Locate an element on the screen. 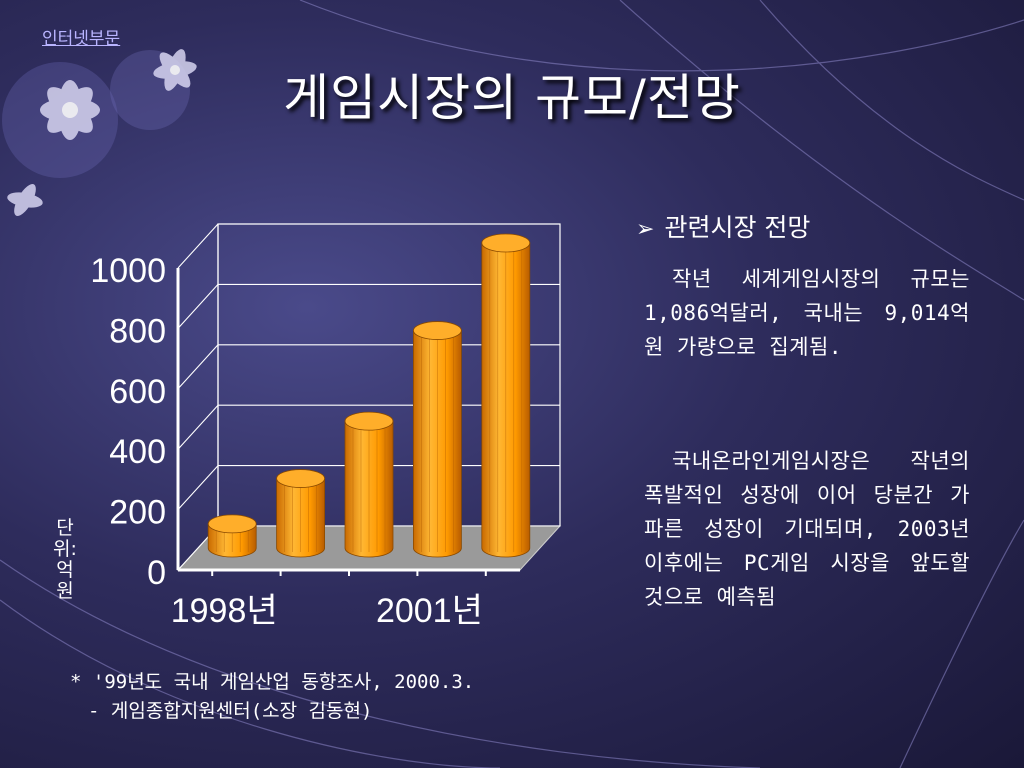 This screenshot has width=1024, height=768. y-tick-label: 1000 is located at coordinates (128, 271).